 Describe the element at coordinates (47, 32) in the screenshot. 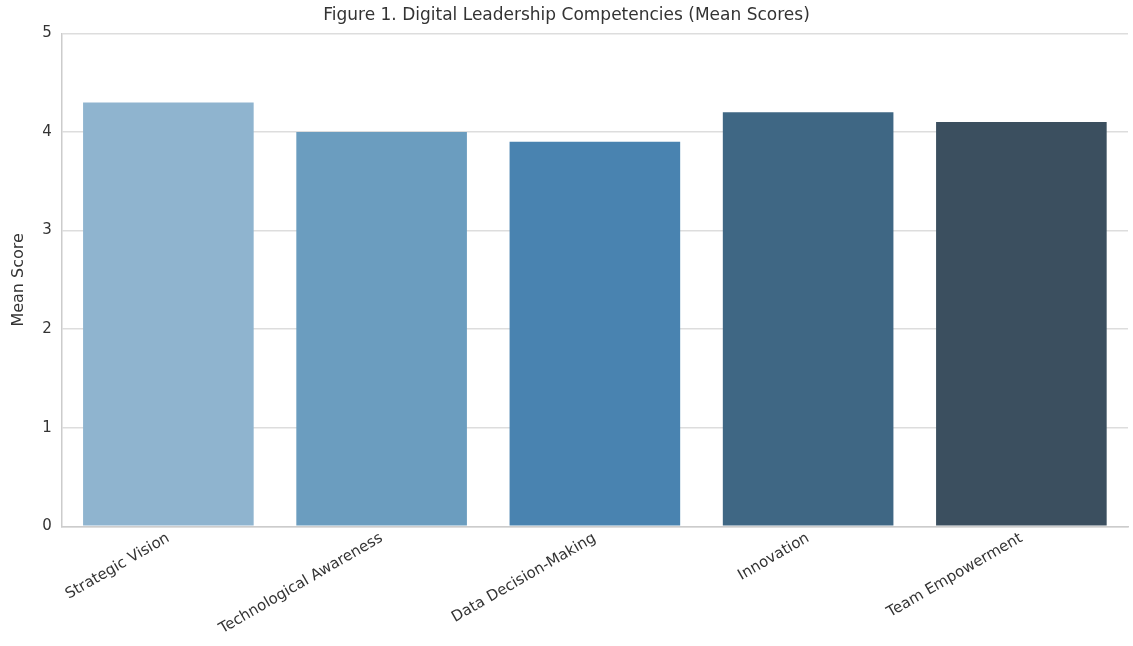

I see `y-tick-label: 5` at that location.